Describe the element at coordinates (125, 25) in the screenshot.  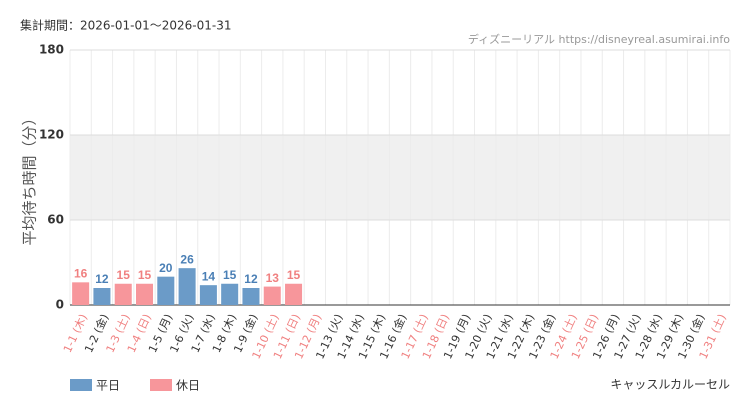
I see `period: 集計期間：2026-01-01〜2026-01-31` at that location.